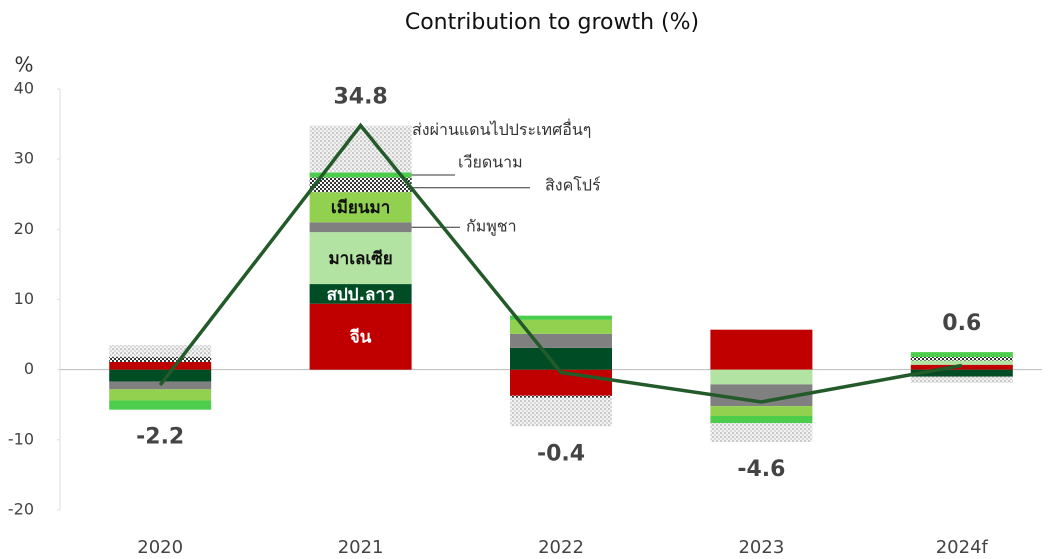 Image resolution: width=1062 pixels, height=559 pixels. I want to click on series-label: สปป.ลาว, so click(361, 295).